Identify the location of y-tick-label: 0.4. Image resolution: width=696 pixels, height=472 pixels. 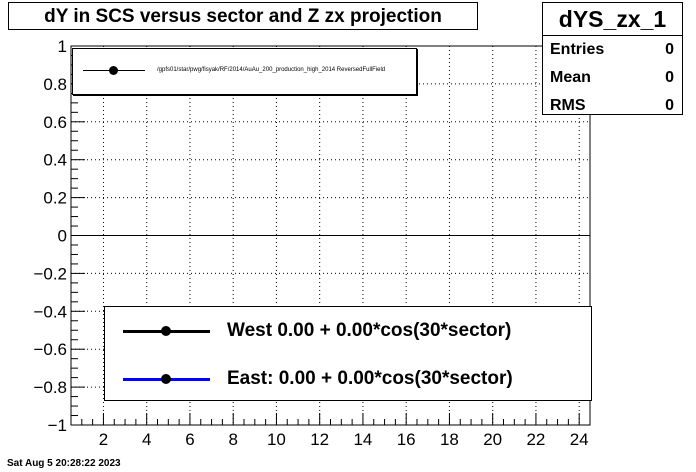
(55, 160).